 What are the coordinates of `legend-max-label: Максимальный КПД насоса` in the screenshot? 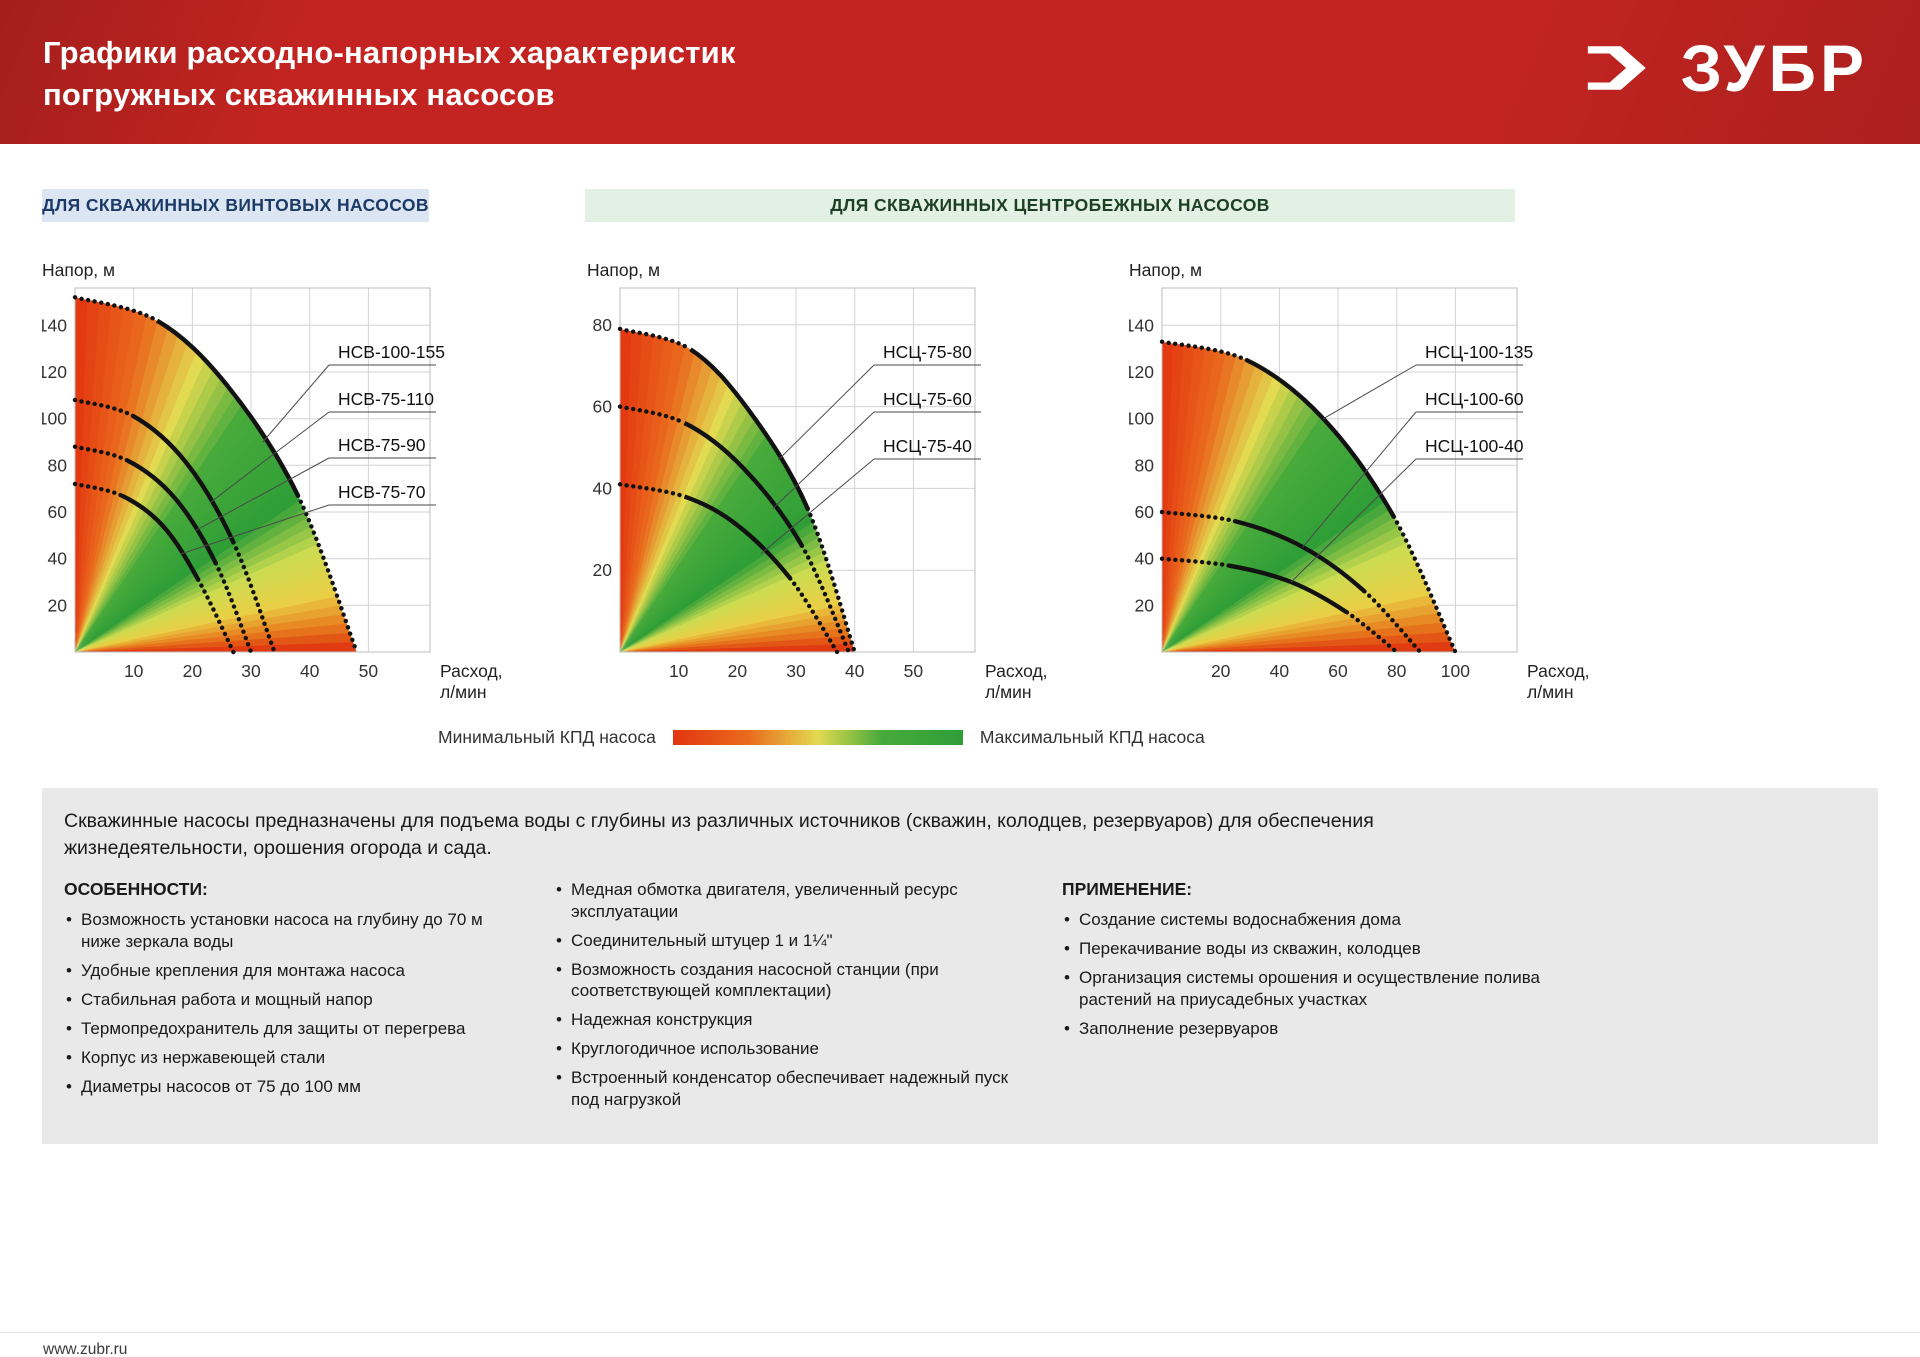 It's located at (1092, 737).